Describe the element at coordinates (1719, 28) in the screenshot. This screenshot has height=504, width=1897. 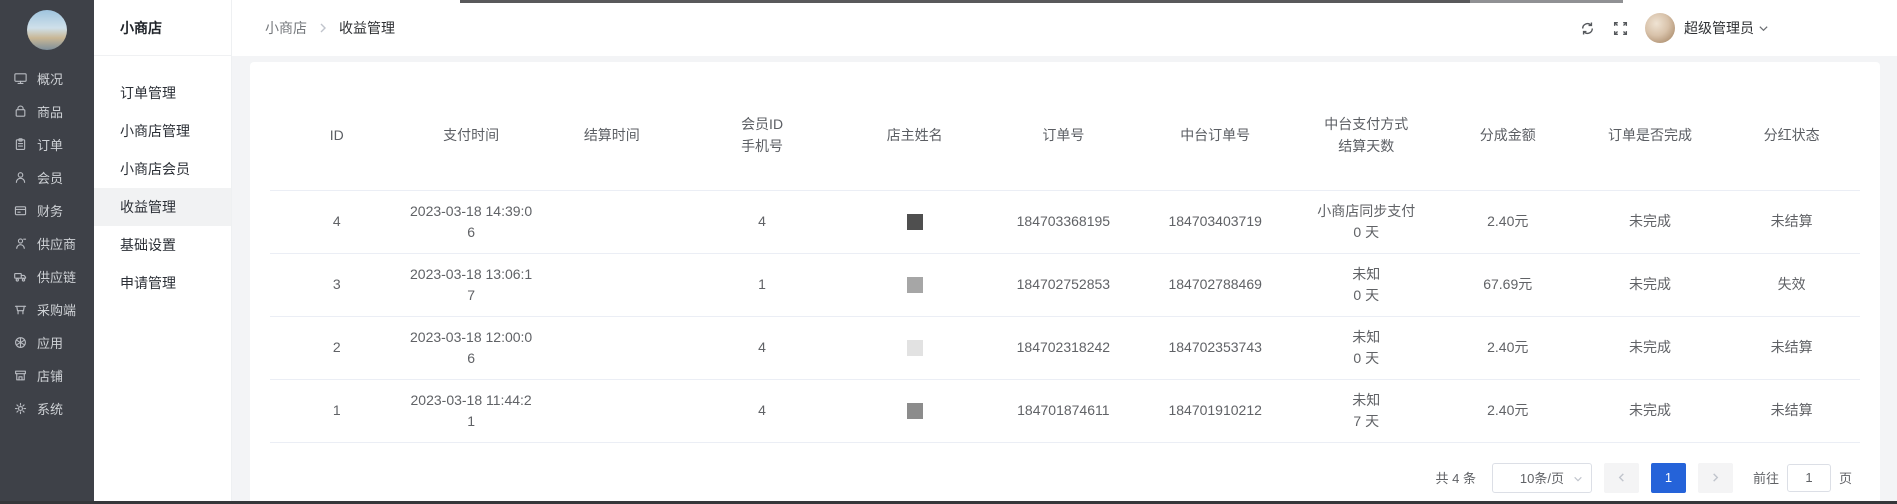
I see `user-name: 超级管理员` at that location.